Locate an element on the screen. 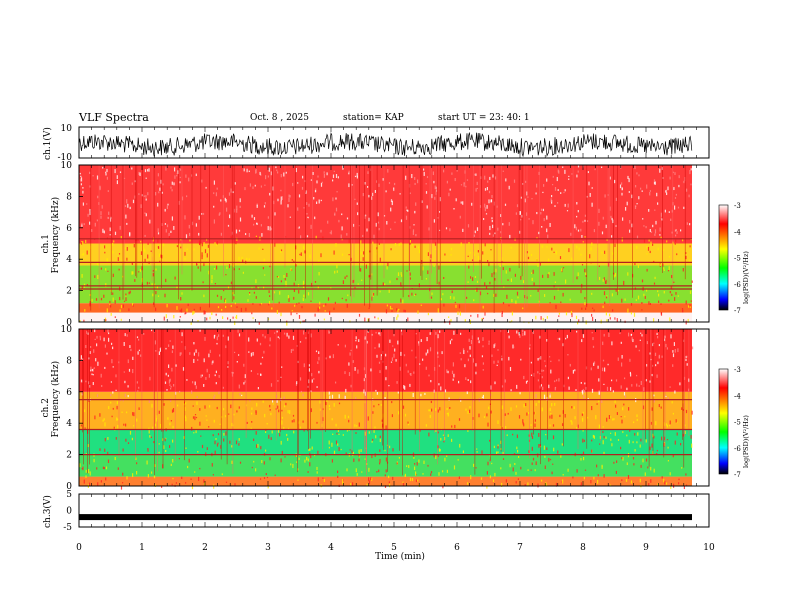  ch2-spectrogram-ytick-6: 6 is located at coordinates (69, 393).